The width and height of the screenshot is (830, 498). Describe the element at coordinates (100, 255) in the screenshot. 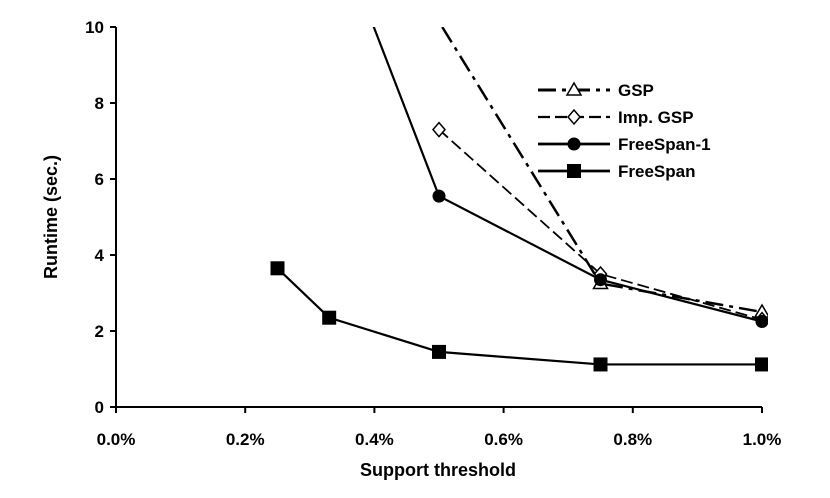

I see `y-tick-label: 4` at that location.